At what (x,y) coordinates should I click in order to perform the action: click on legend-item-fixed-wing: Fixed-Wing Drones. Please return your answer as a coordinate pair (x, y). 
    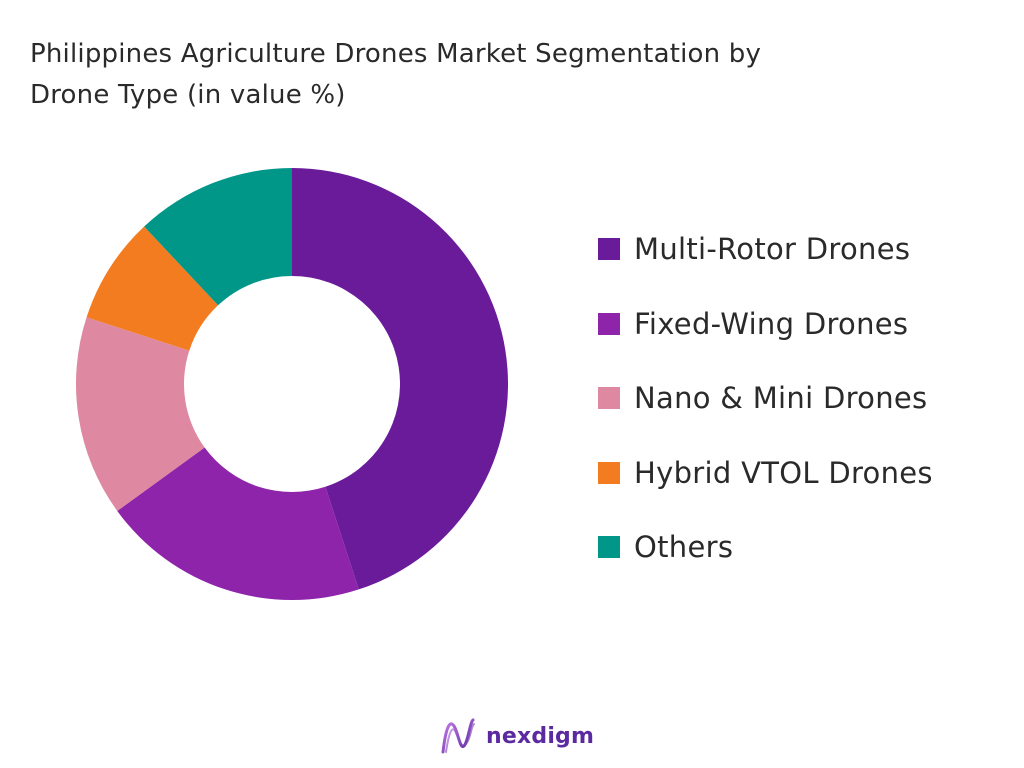
    Looking at the image, I should click on (808, 324).